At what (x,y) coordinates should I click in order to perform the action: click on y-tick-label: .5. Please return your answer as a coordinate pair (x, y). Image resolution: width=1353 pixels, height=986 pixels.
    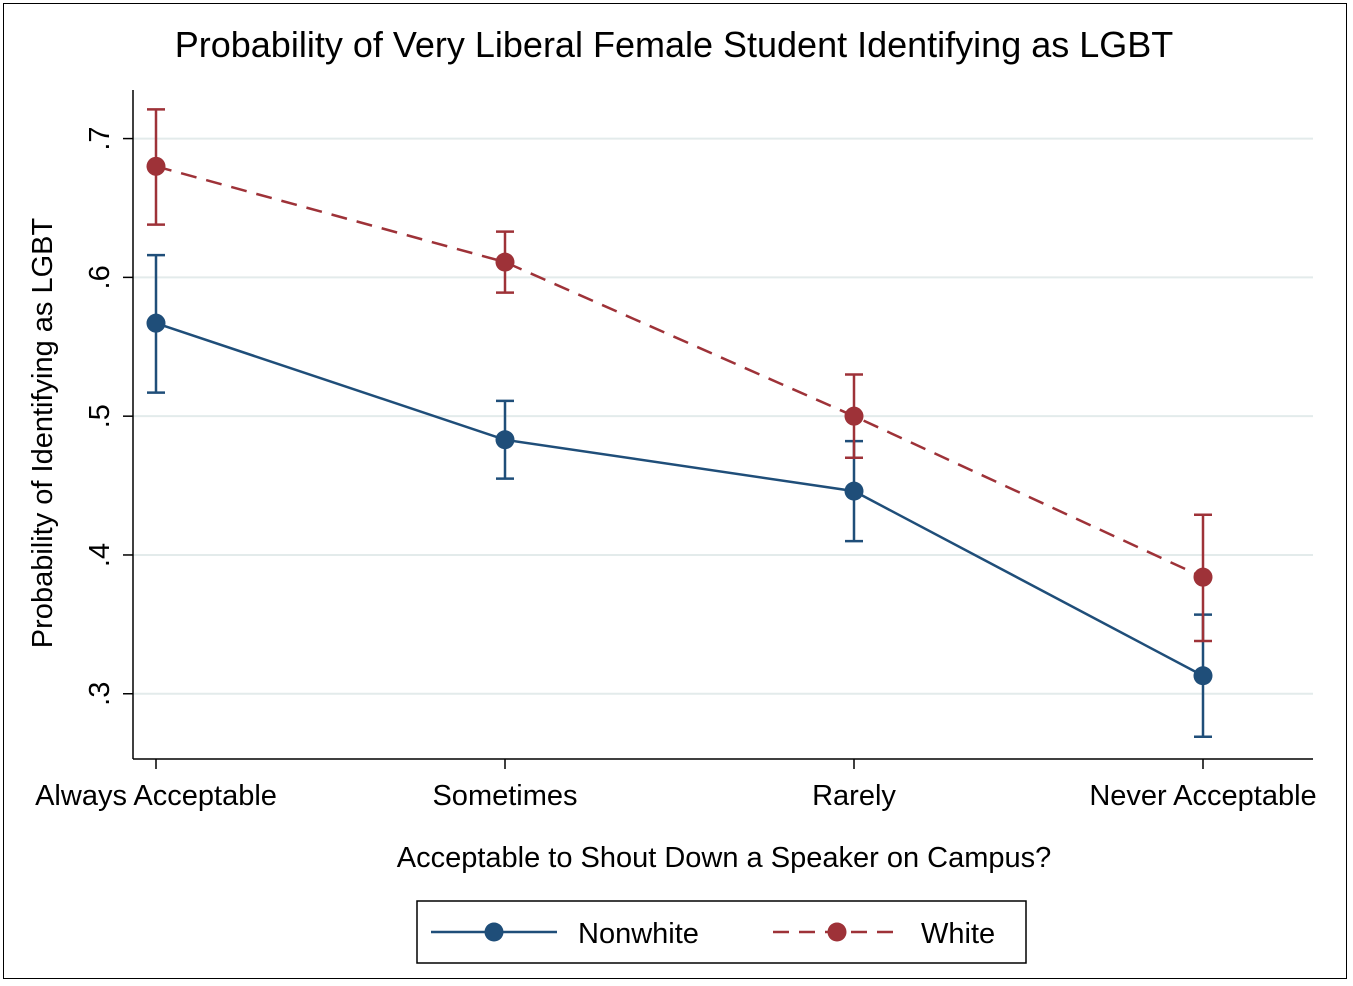
    Looking at the image, I should click on (100, 416).